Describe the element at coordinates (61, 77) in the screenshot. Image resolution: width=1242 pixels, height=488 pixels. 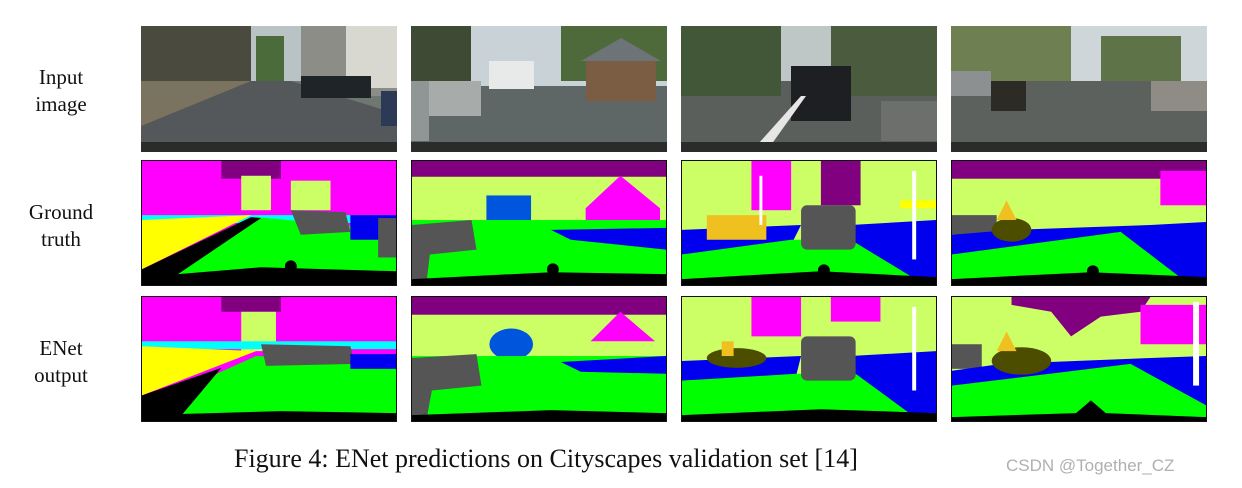
I see `row-label-line: Input` at that location.